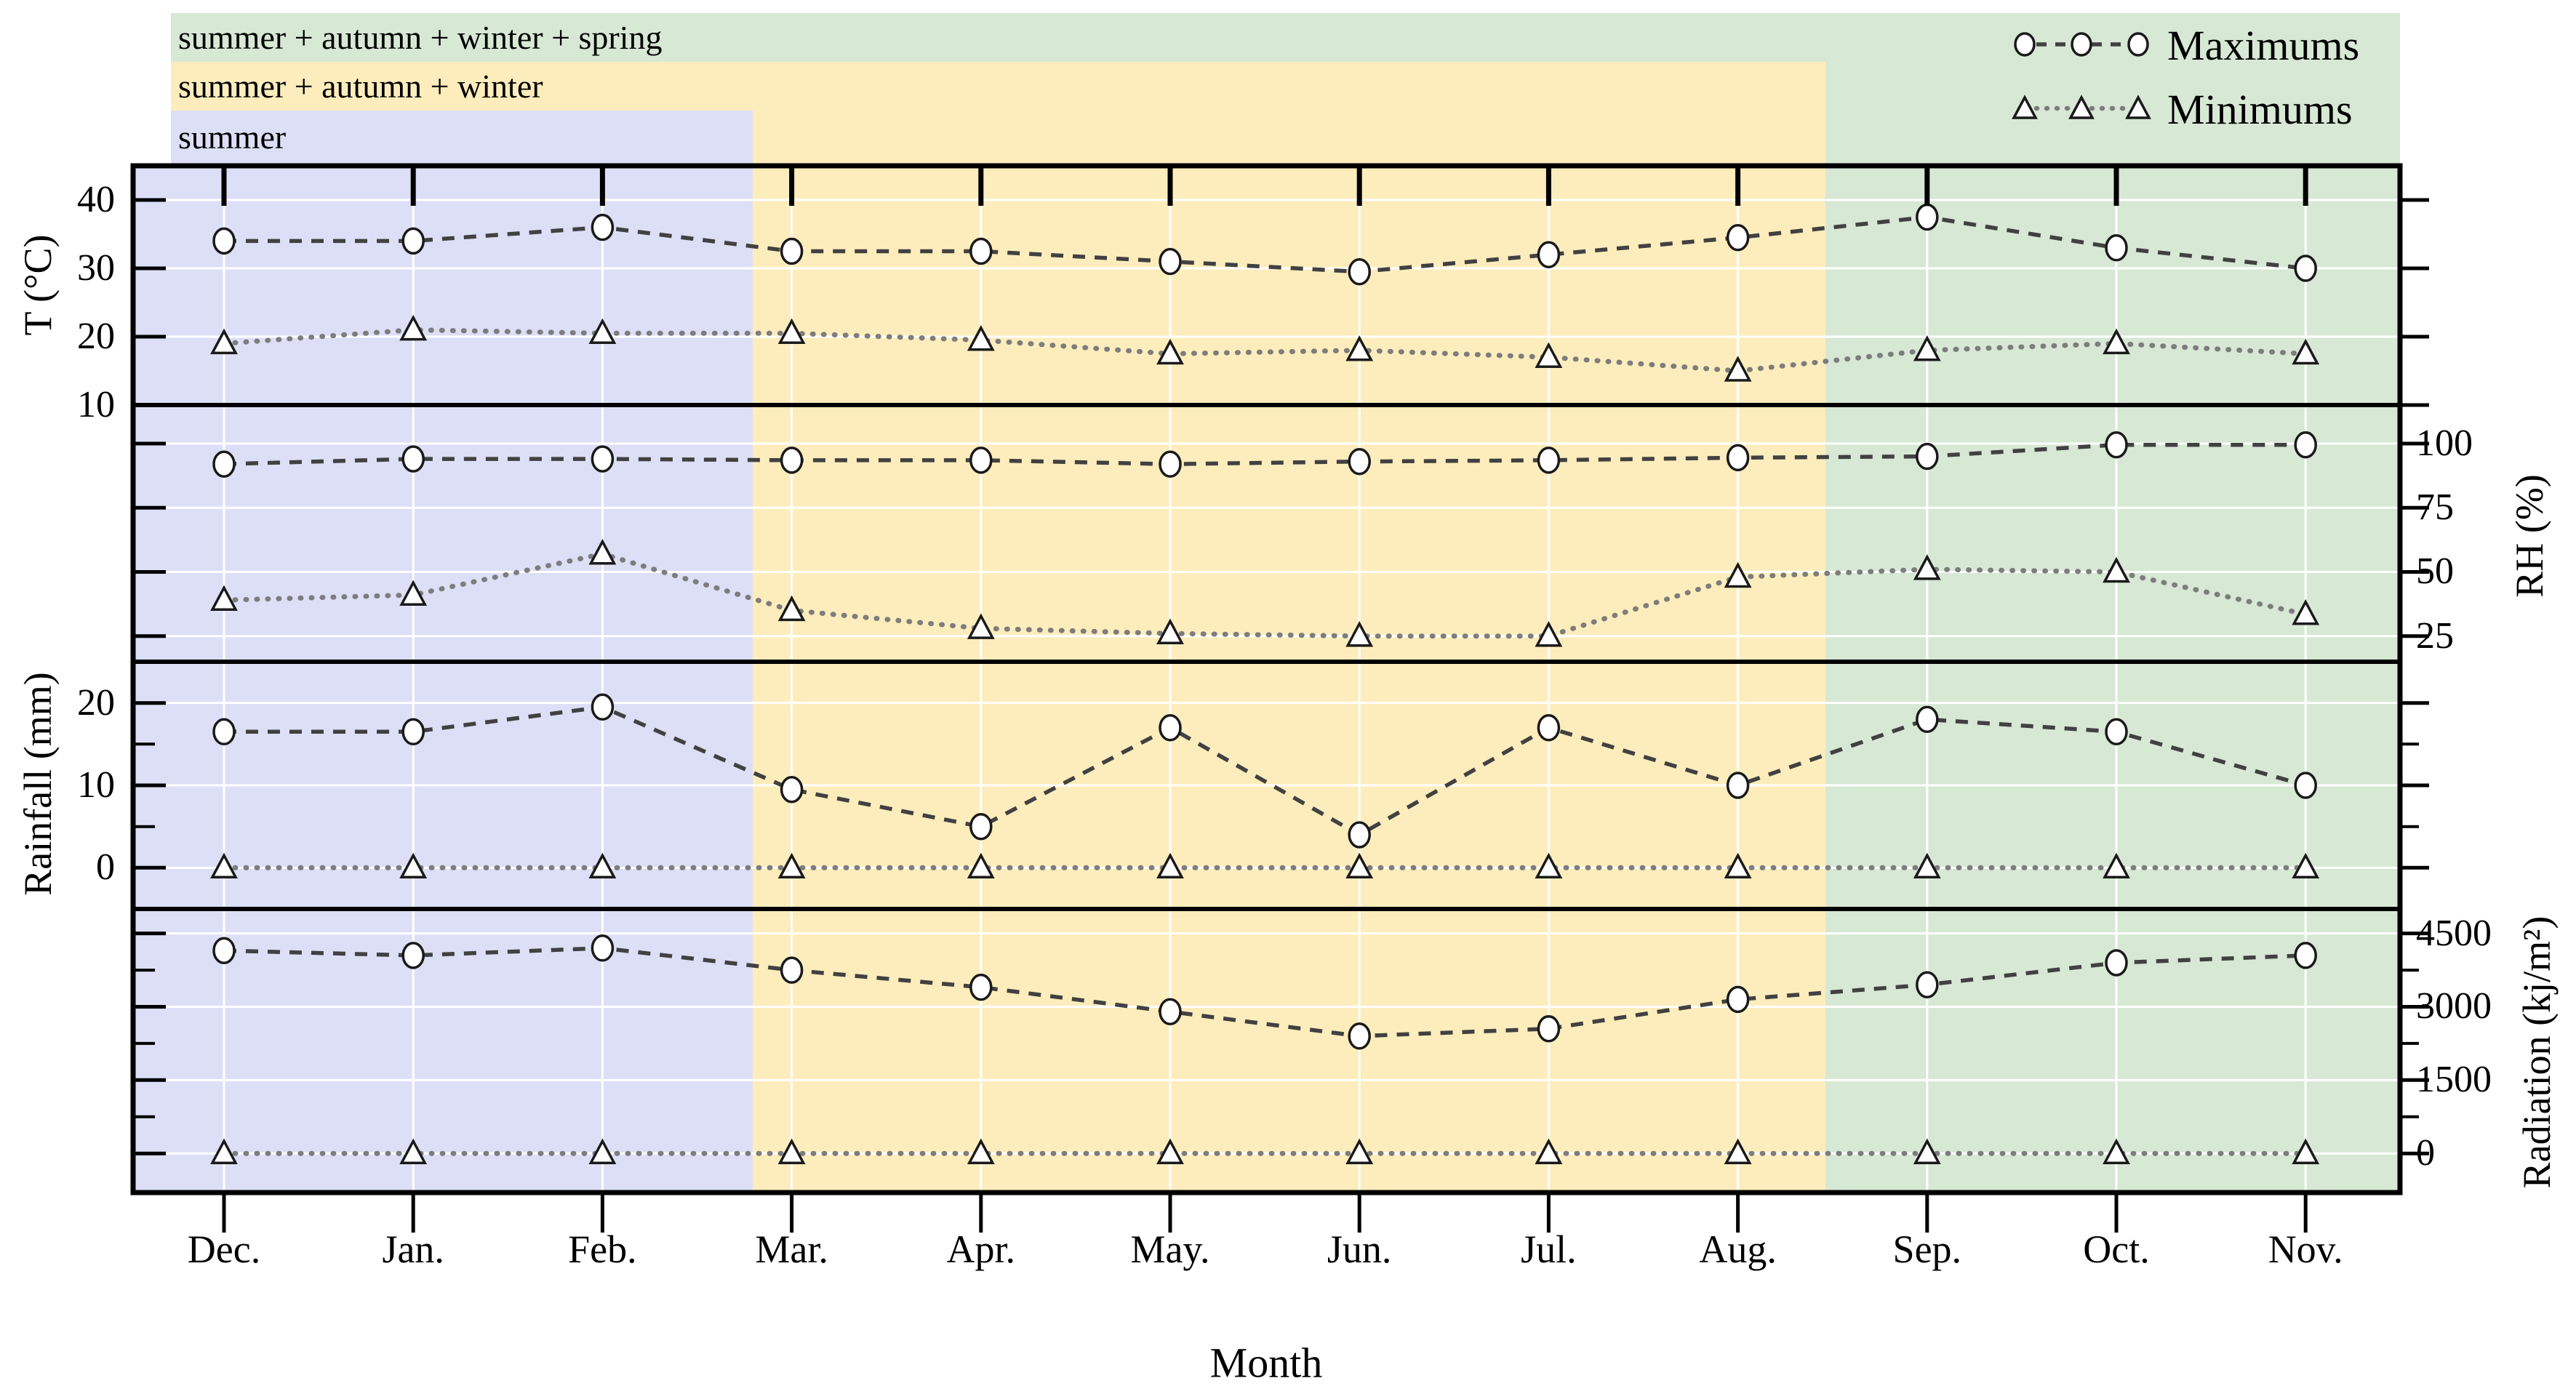 The image size is (2576, 1394). Describe the element at coordinates (981, 1249) in the screenshot. I see `x-tick-label-month: Apr.` at that location.